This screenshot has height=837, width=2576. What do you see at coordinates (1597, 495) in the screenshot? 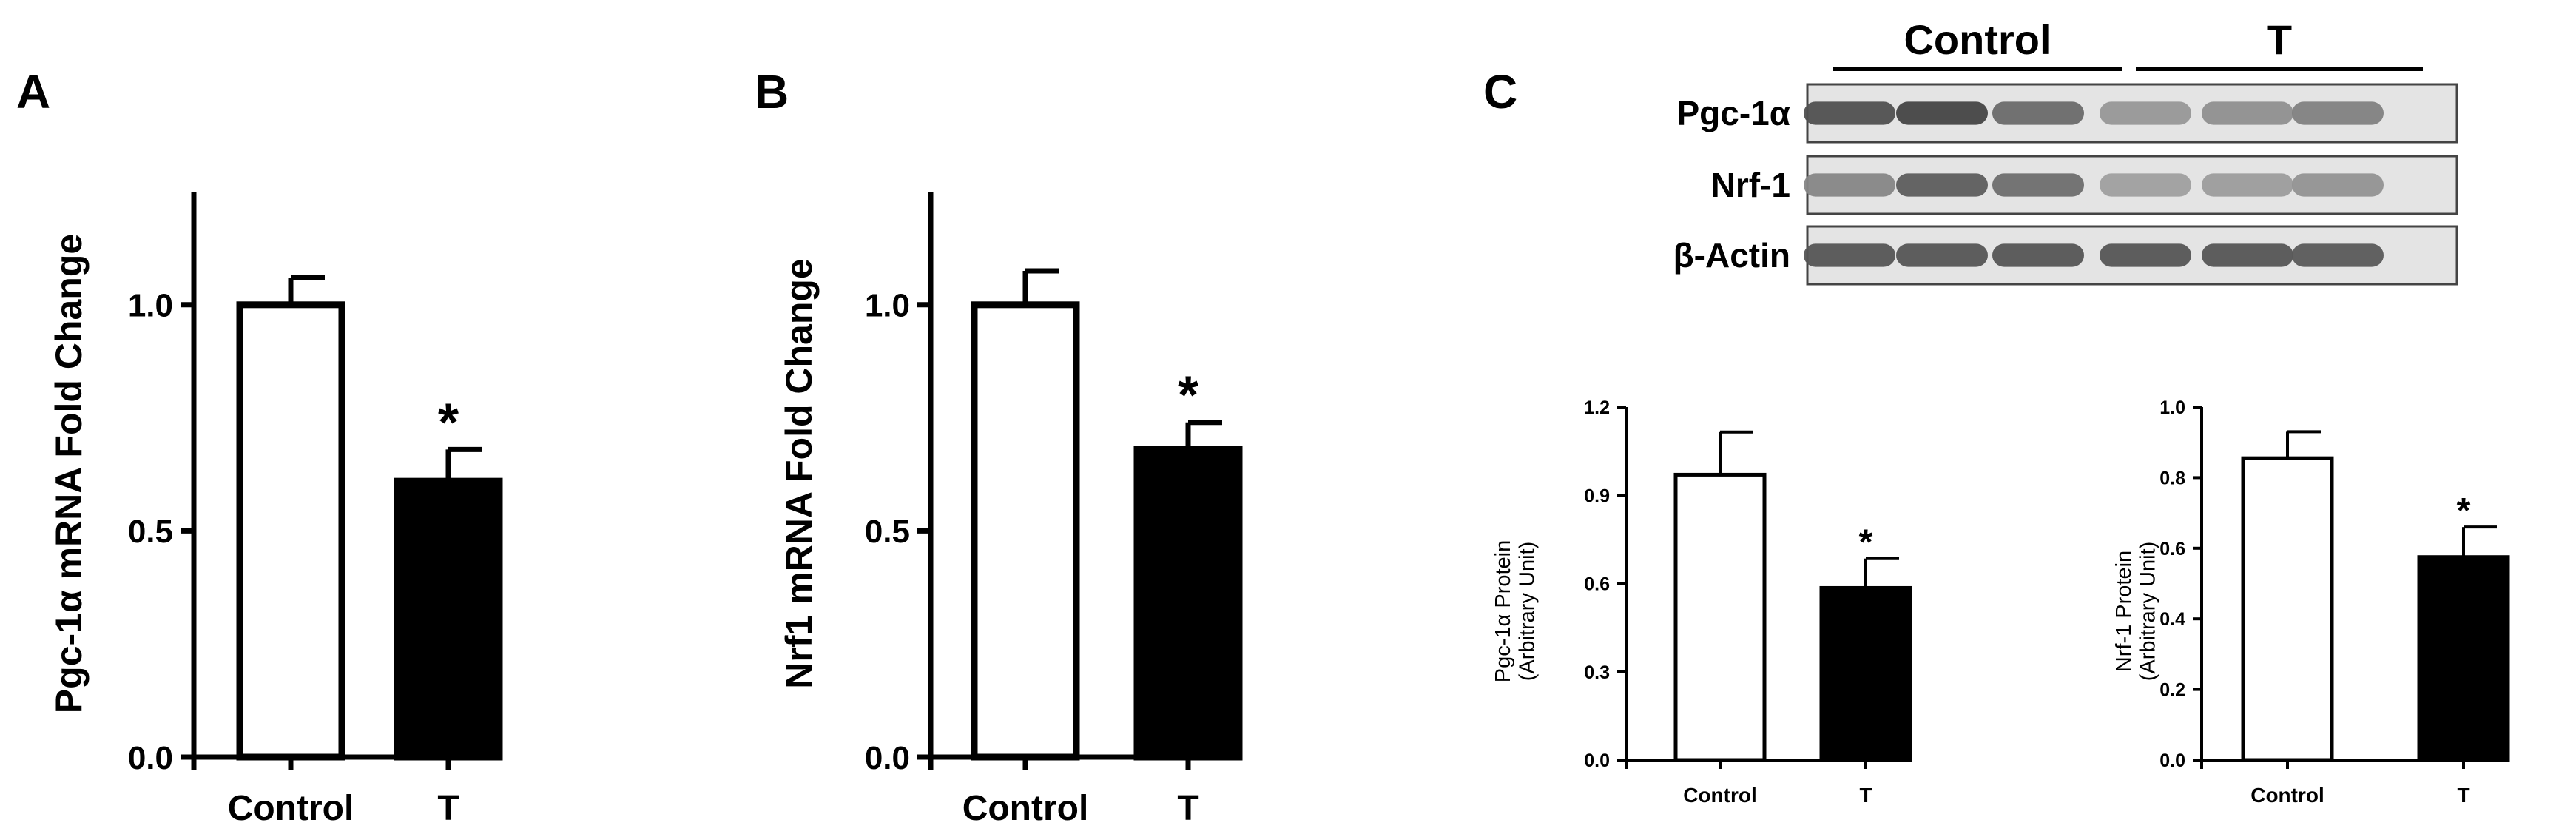
I see `y-tick-label: 0.9` at bounding box center [1597, 495].